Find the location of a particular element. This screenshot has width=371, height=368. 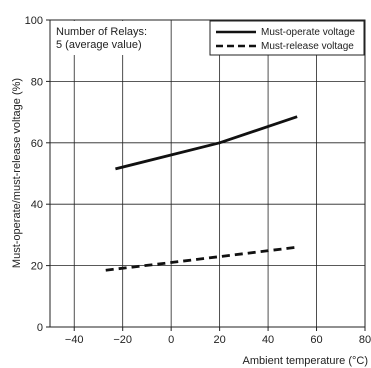

x-tick-label: 80 is located at coordinates (365, 340).